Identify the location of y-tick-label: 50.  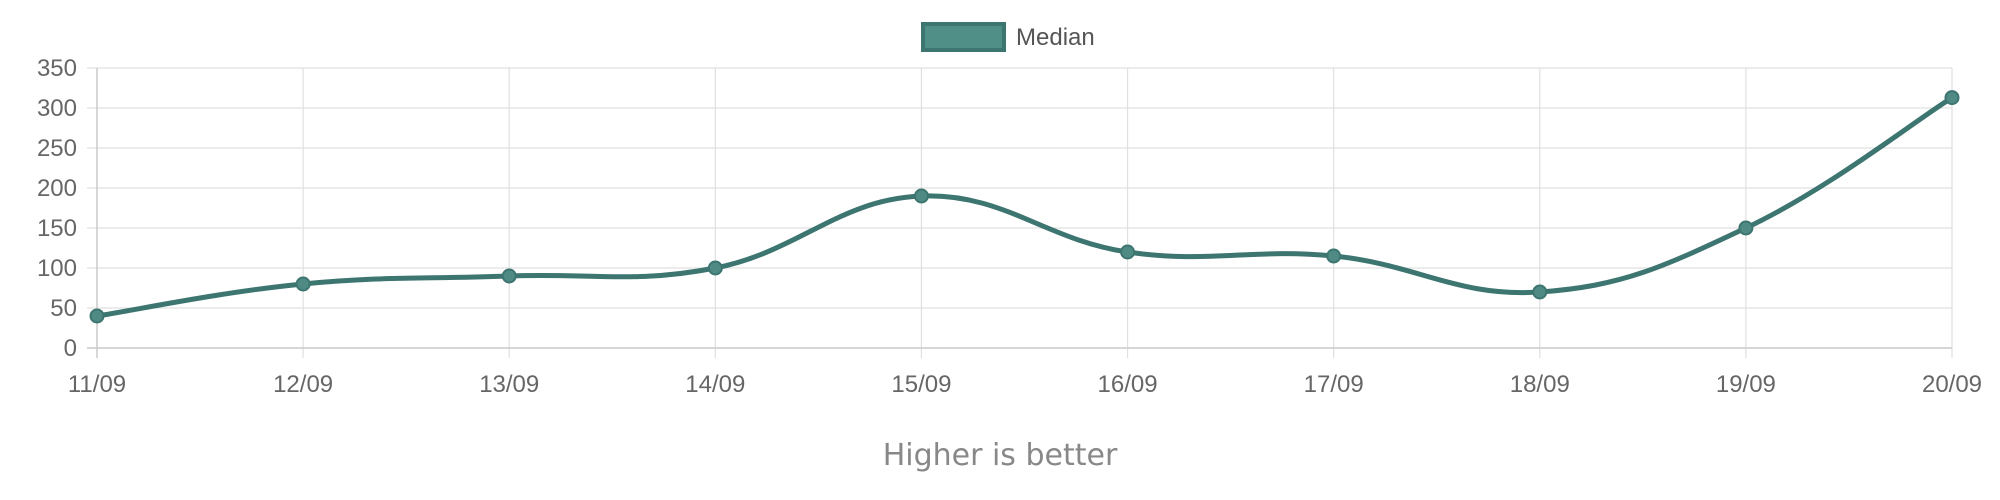
(63, 308).